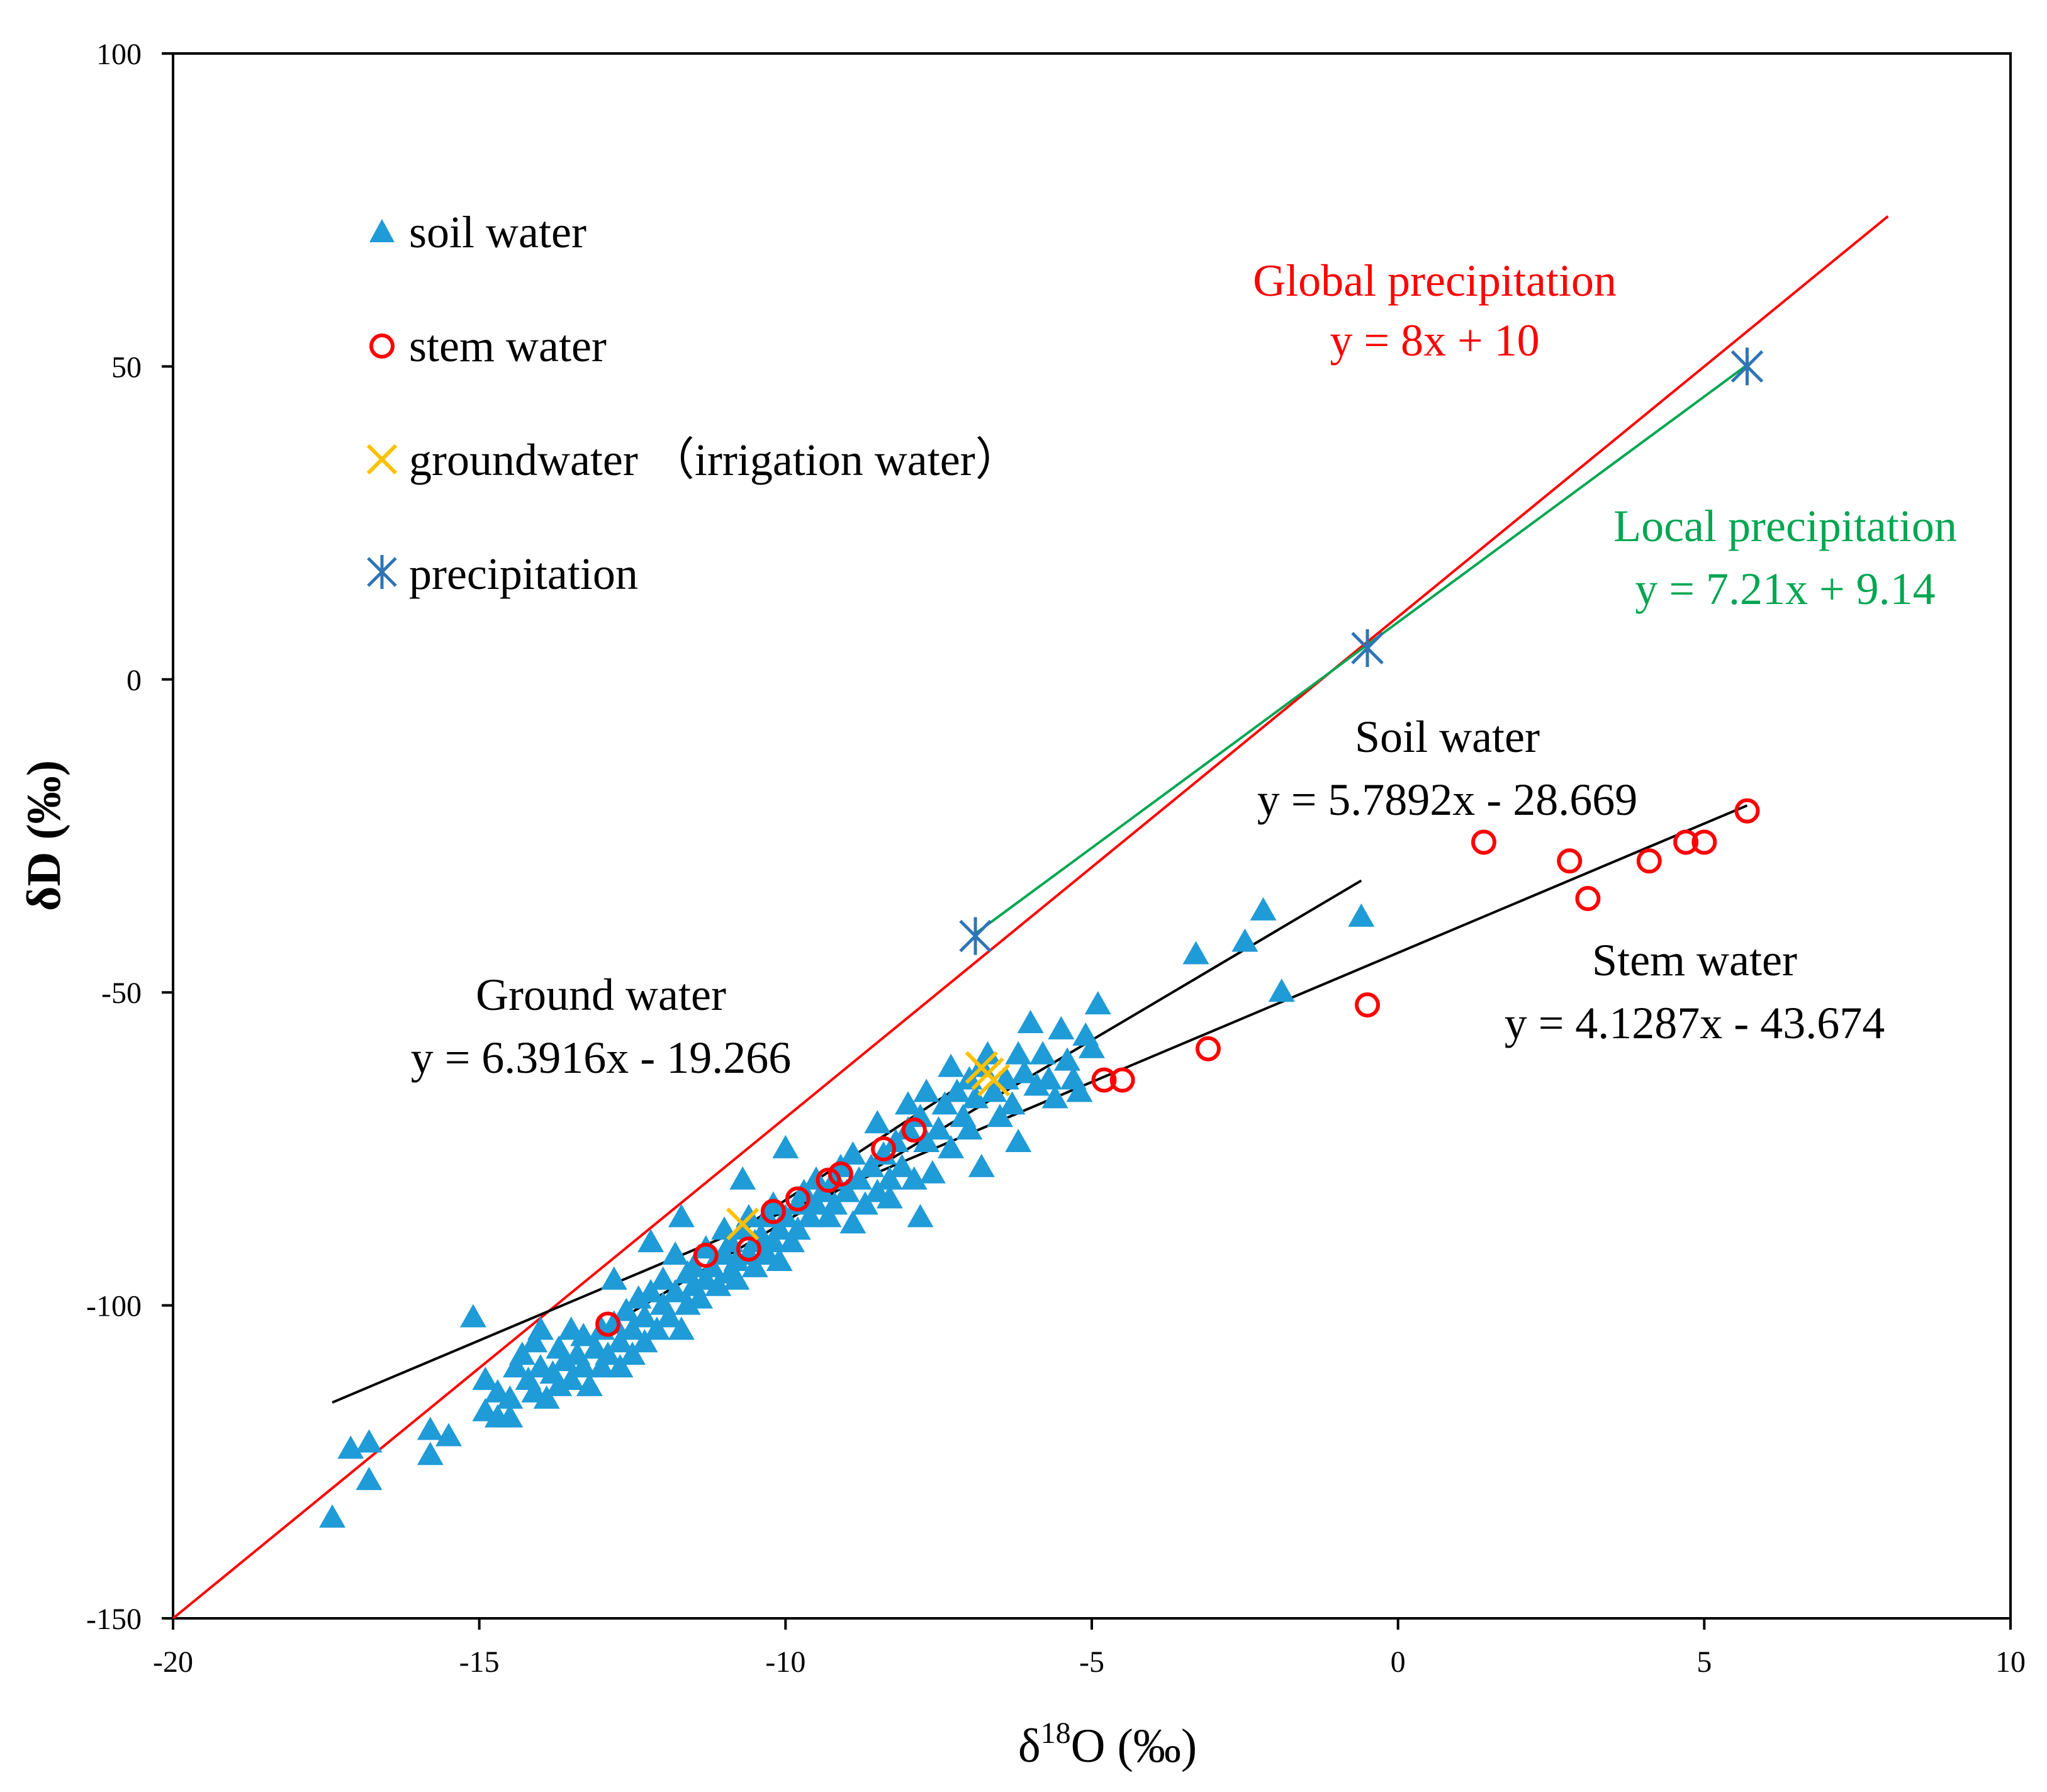 This screenshot has width=2047, height=1792. What do you see at coordinates (382, 572) in the screenshot?
I see `legend-asterisk-icon` at bounding box center [382, 572].